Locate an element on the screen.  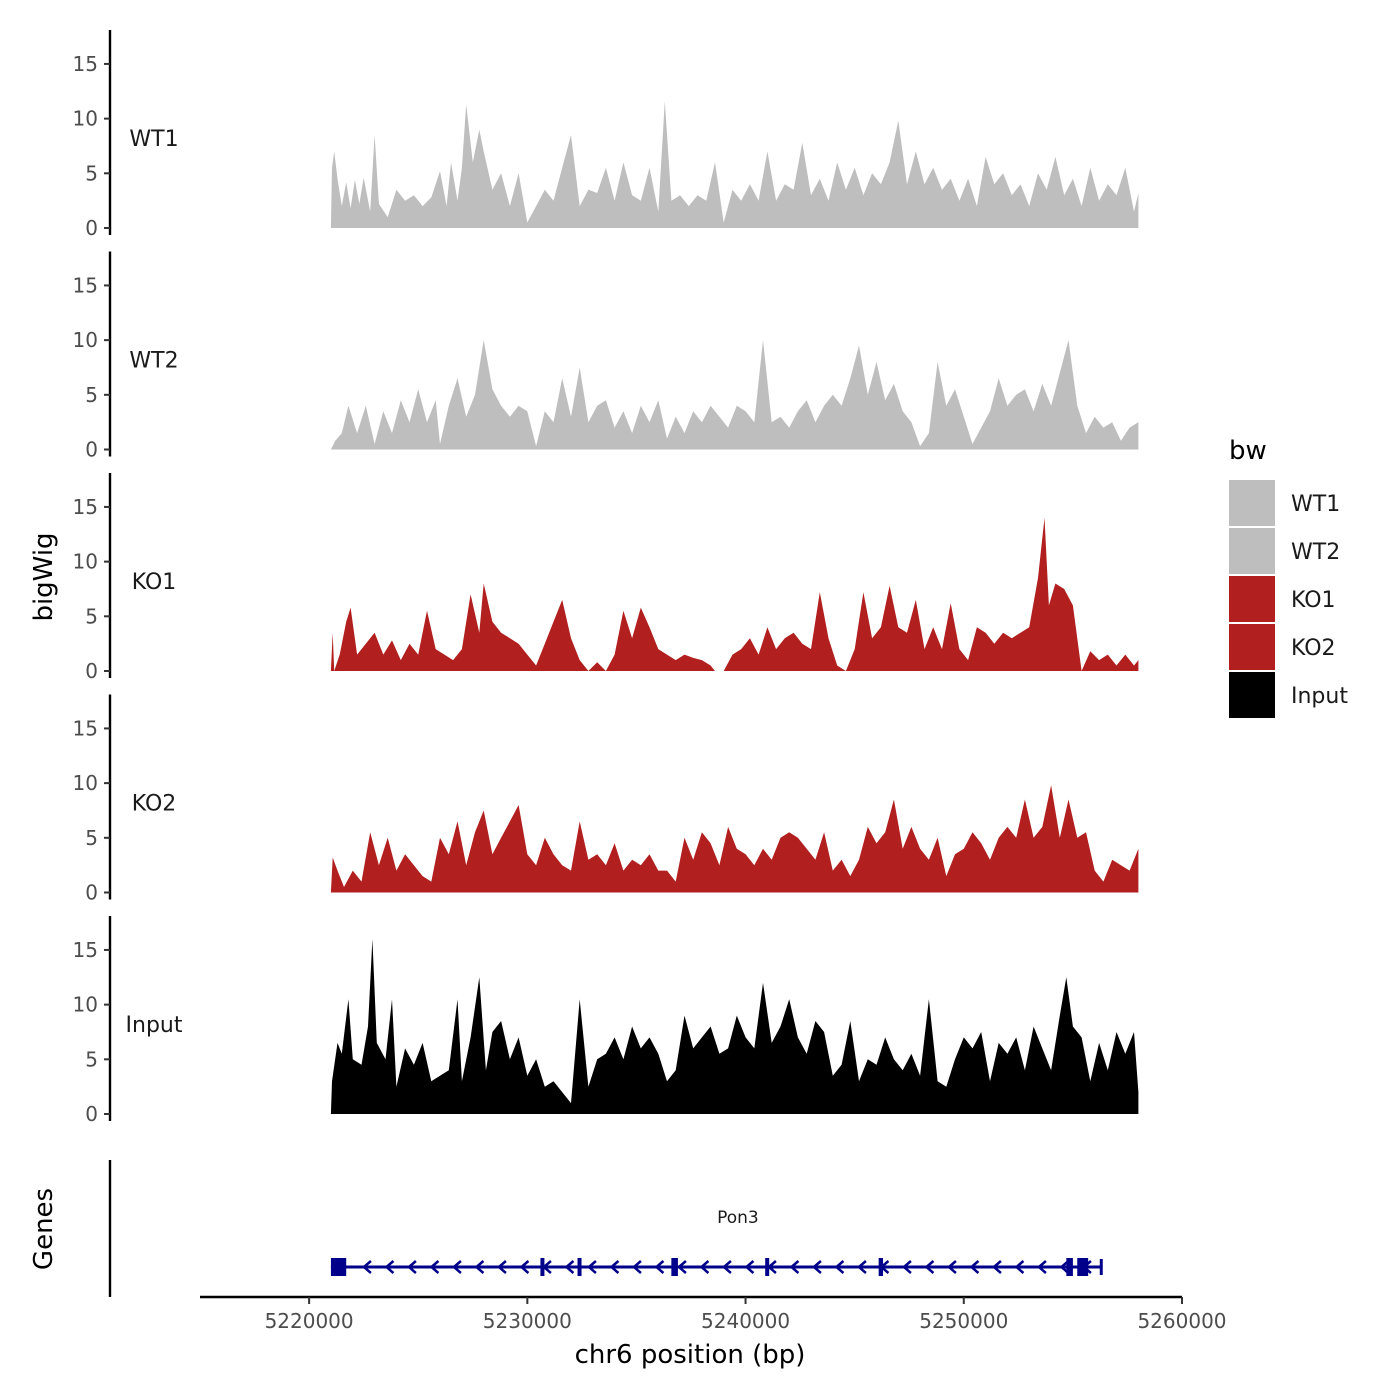
legend-label-ko2: KO2 is located at coordinates (1313, 648).